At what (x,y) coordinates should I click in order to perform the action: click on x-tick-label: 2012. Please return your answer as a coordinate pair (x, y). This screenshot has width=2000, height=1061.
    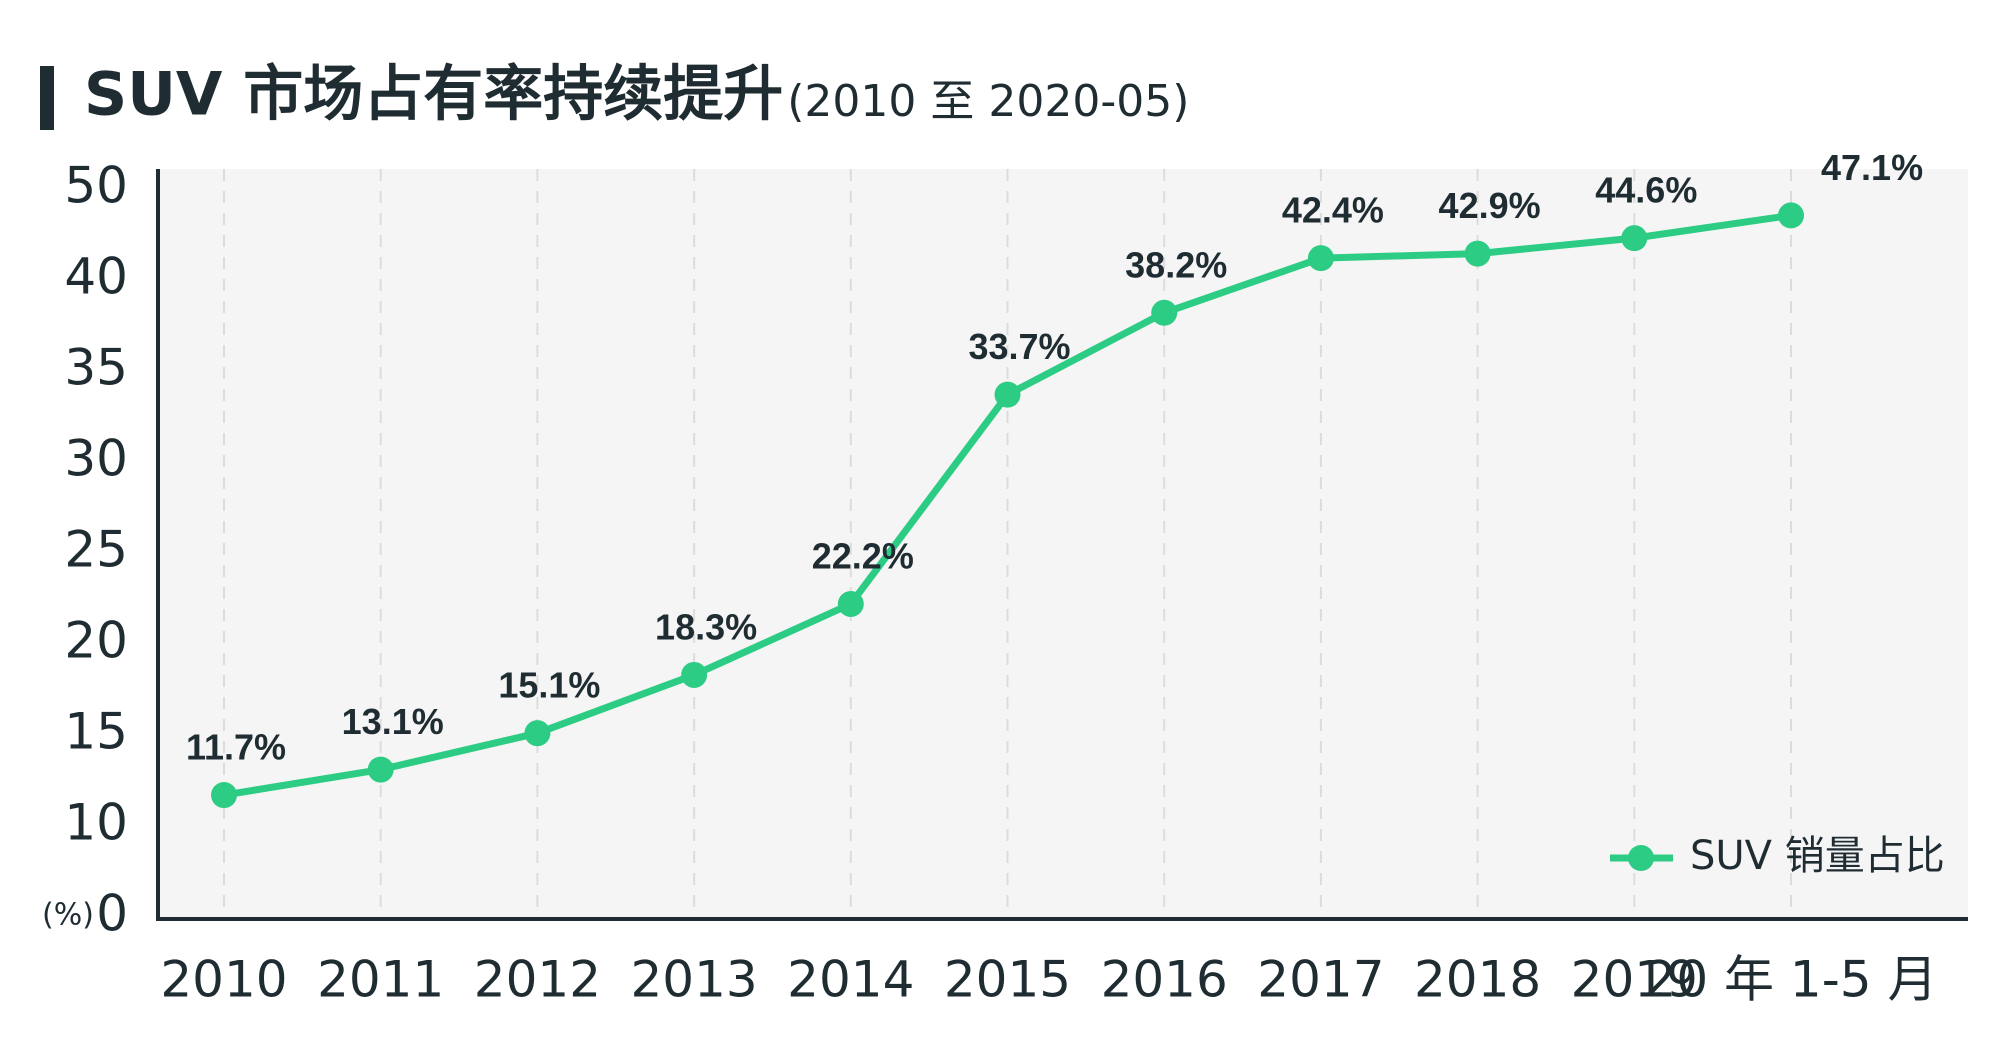
    Looking at the image, I should click on (537, 980).